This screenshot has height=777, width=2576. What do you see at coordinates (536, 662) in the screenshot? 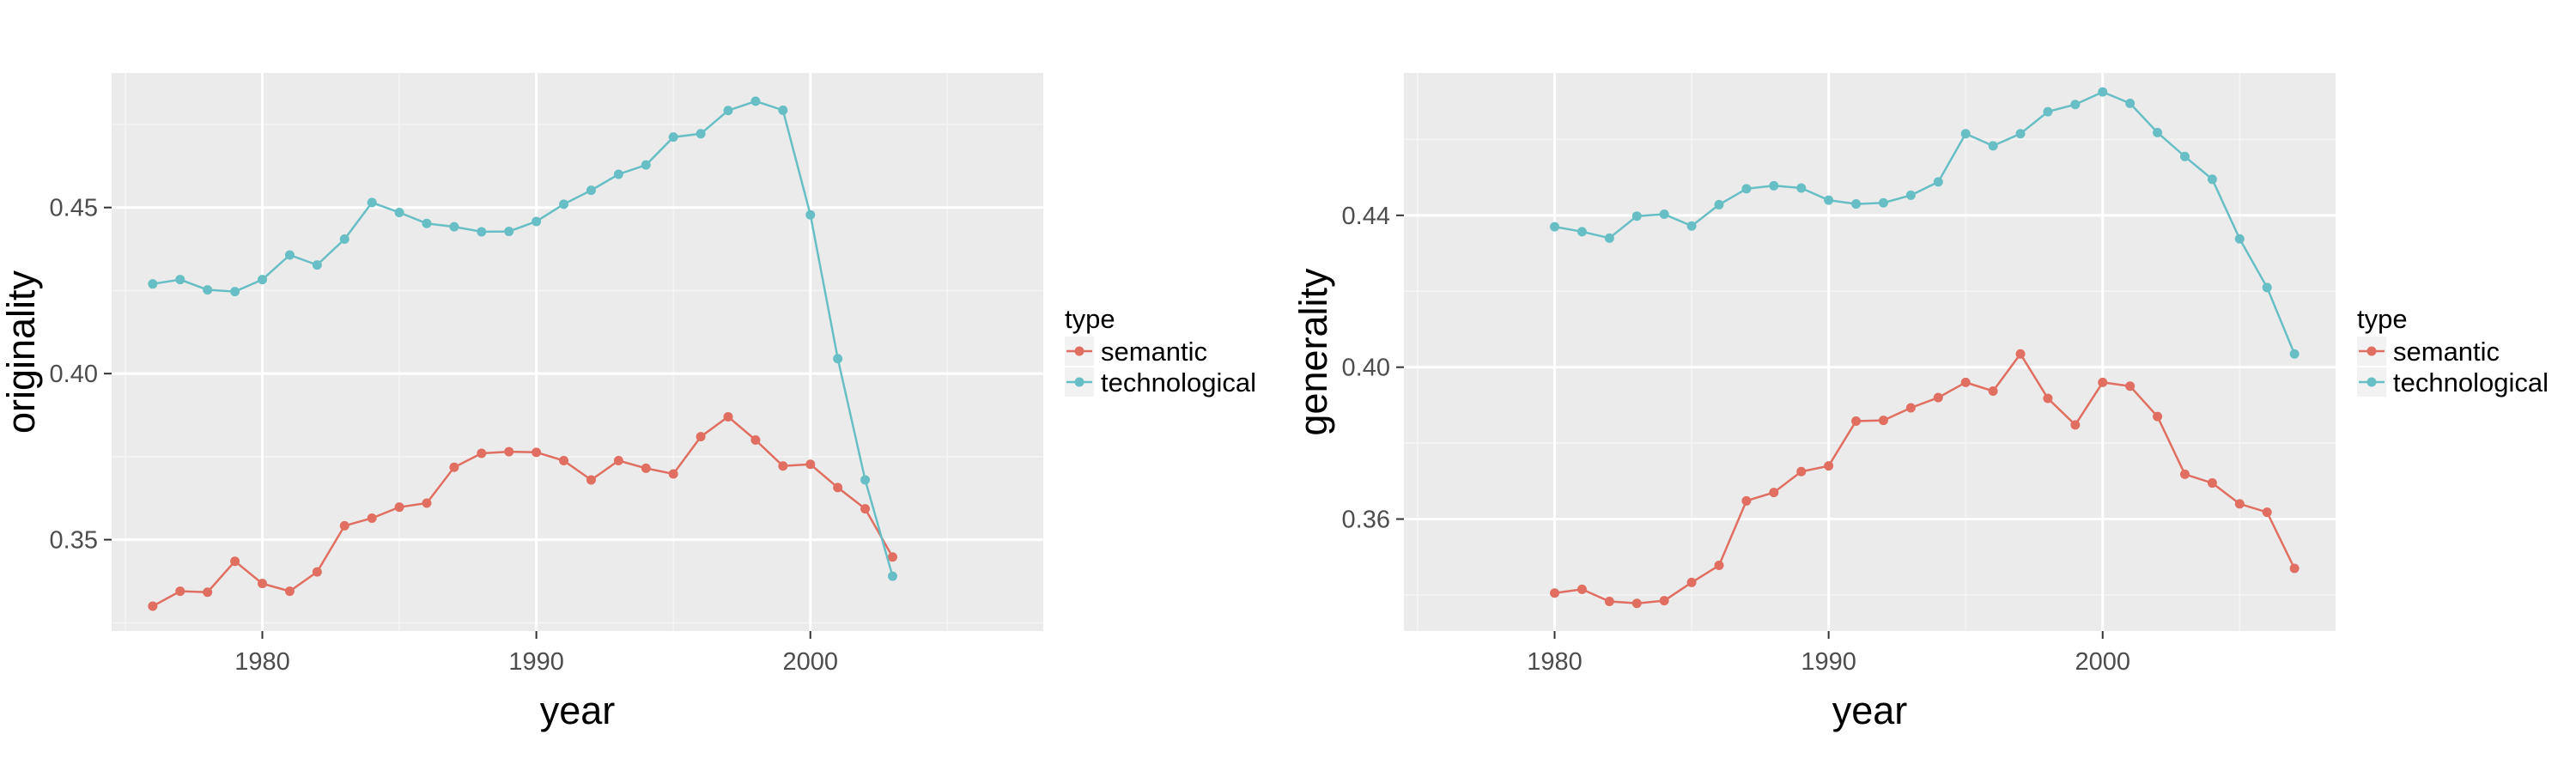
I see `x-tick-label: 1990` at bounding box center [536, 662].